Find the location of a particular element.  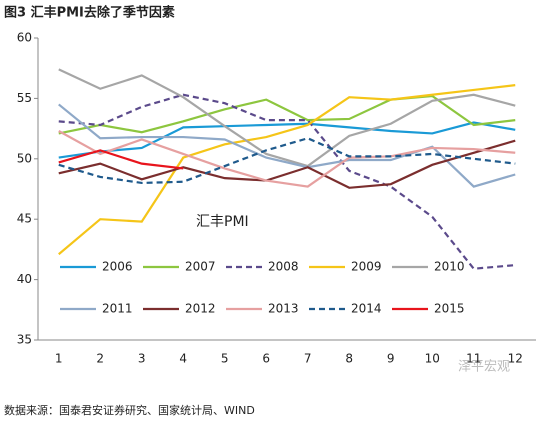

x-tick-label: 9 is located at coordinates (391, 359).